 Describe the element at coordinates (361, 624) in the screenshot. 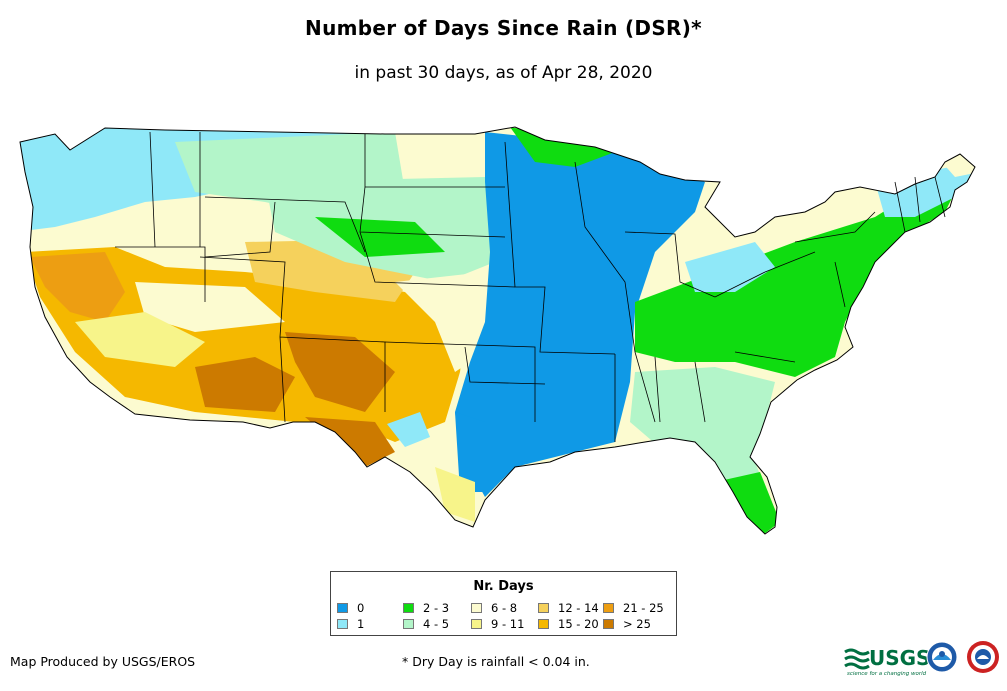

I see `legend-label: 1` at that location.